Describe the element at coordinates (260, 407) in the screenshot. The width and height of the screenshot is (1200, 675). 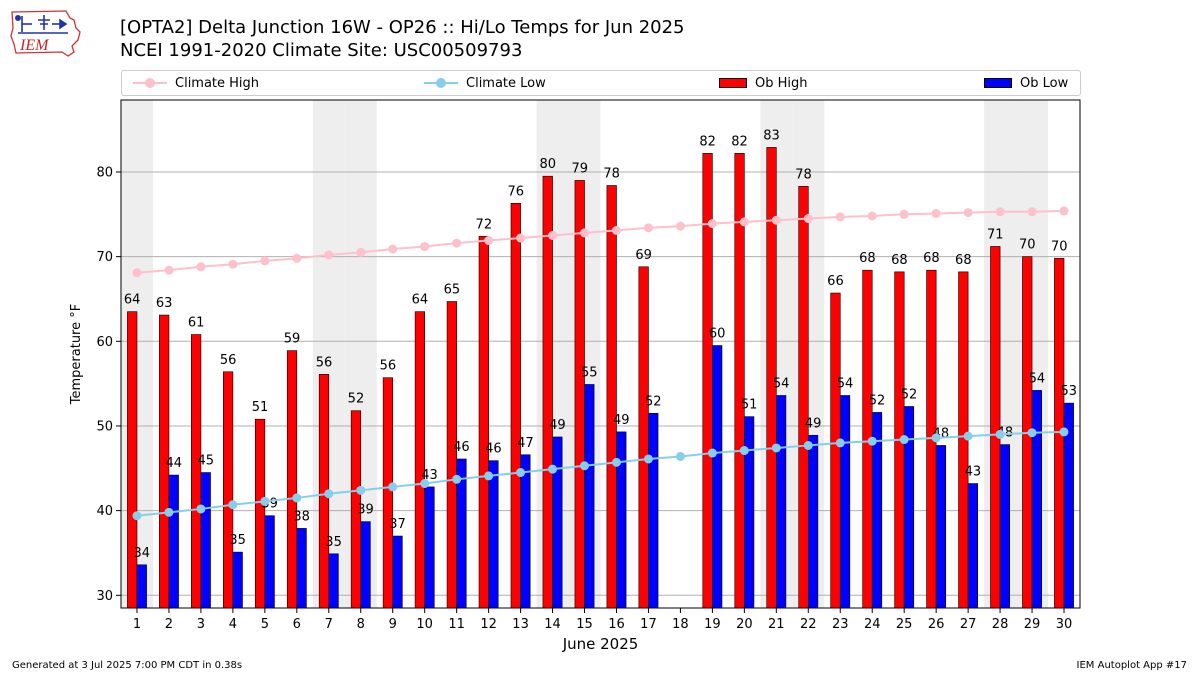
I see `ob-high-label: 51` at that location.